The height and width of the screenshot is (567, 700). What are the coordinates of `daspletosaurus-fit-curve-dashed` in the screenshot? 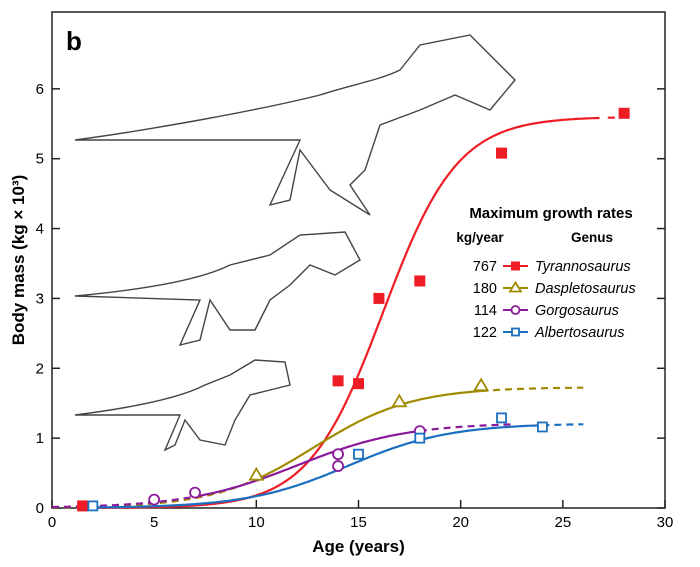 It's located at (532, 389).